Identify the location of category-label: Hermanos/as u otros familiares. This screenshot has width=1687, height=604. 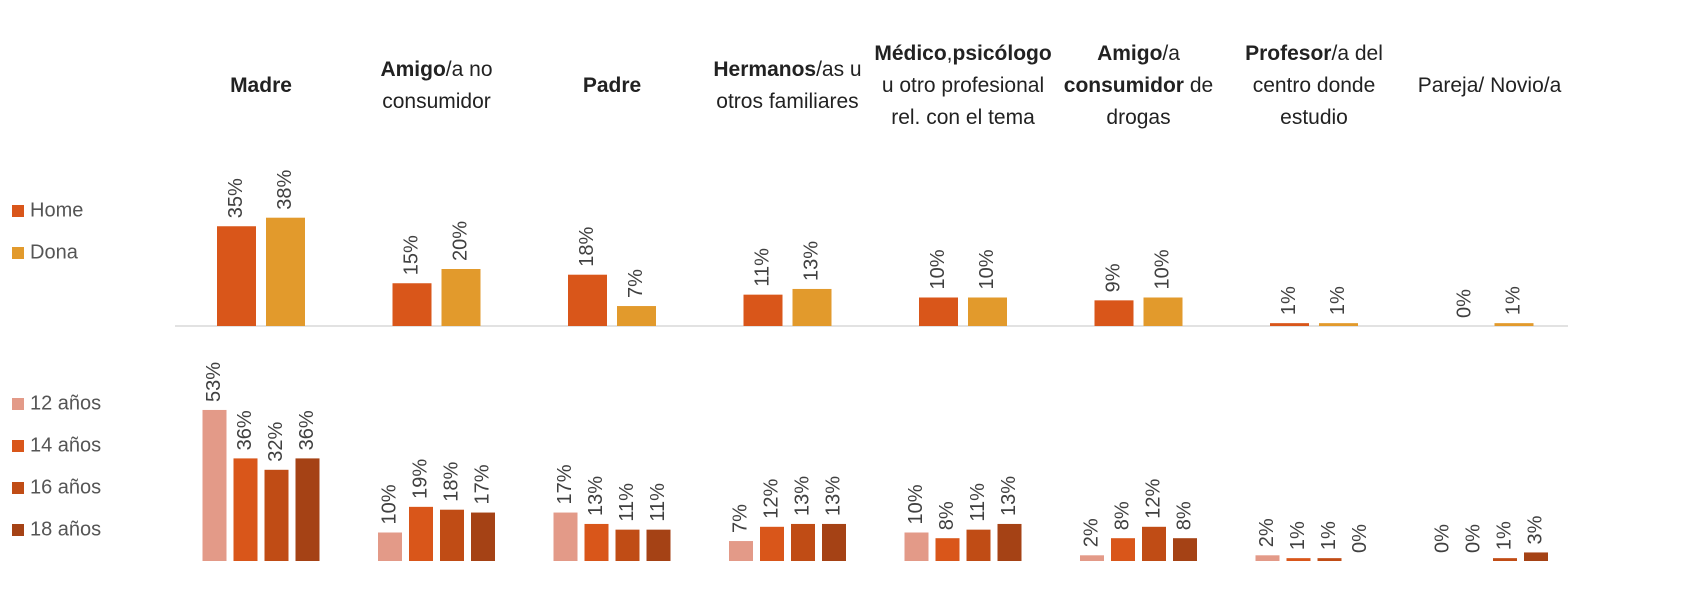
(788, 86).